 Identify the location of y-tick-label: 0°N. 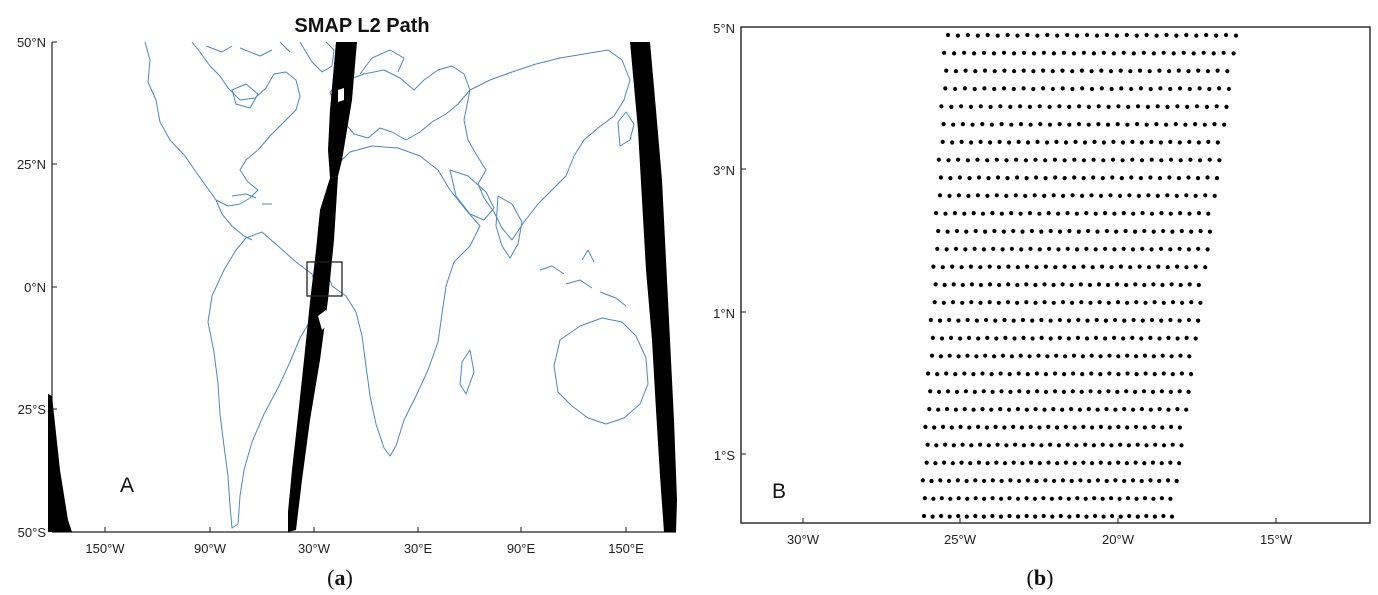
(35, 287).